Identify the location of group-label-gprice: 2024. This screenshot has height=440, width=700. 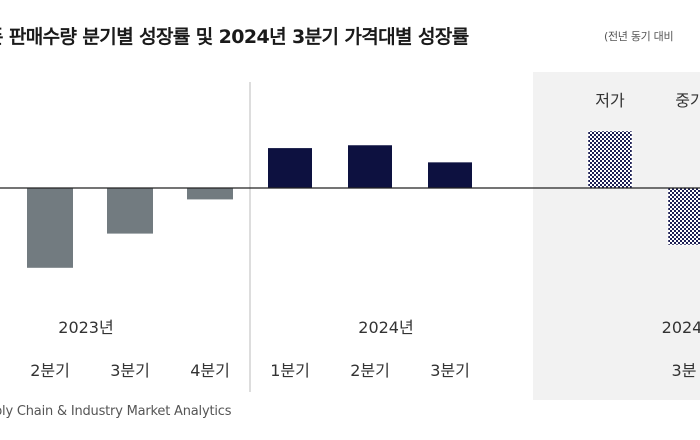
(681, 327).